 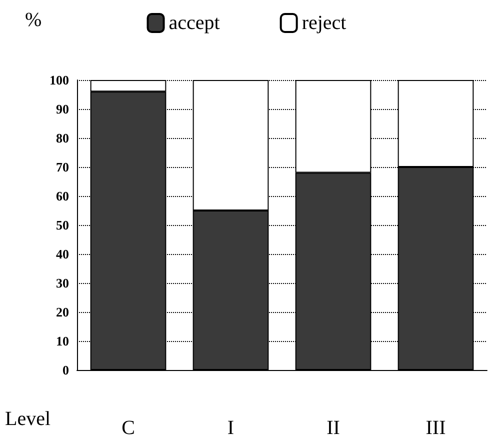 What do you see at coordinates (28, 419) in the screenshot?
I see `x-axis-title: Level` at bounding box center [28, 419].